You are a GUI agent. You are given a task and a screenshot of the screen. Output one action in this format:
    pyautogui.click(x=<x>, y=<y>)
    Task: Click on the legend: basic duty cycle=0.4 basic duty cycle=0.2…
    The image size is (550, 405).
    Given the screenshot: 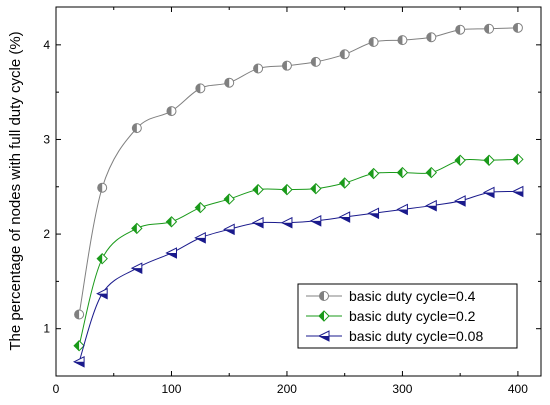 What is the action you would take?
    pyautogui.click(x=407, y=316)
    